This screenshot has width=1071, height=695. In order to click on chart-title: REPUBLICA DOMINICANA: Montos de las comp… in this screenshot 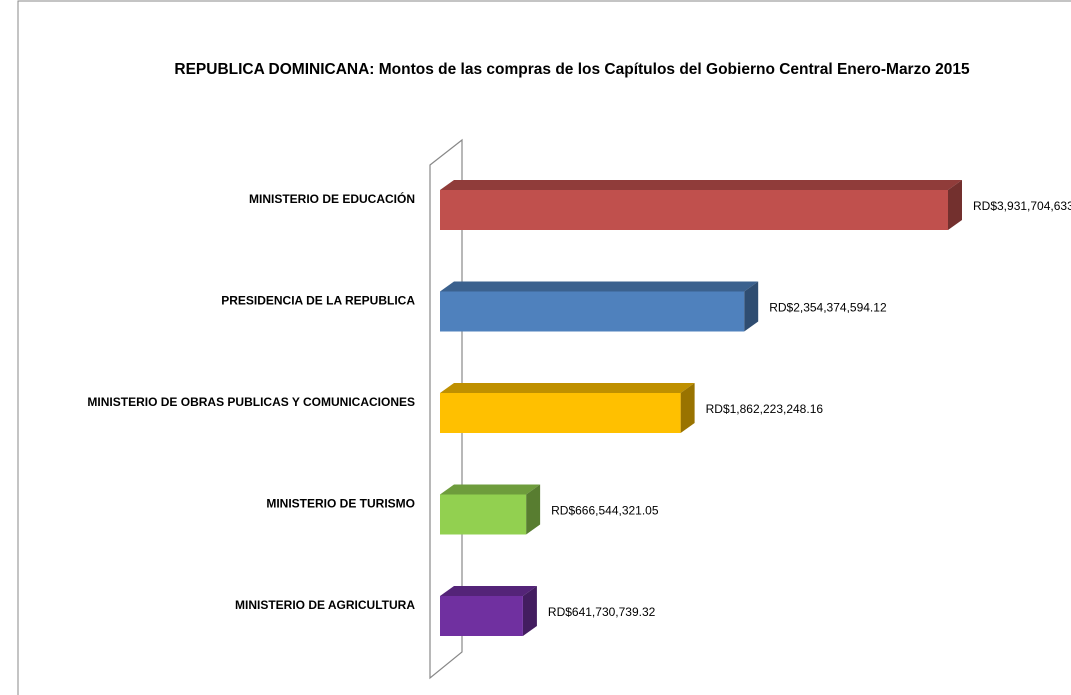, I will do `click(572, 69)`.